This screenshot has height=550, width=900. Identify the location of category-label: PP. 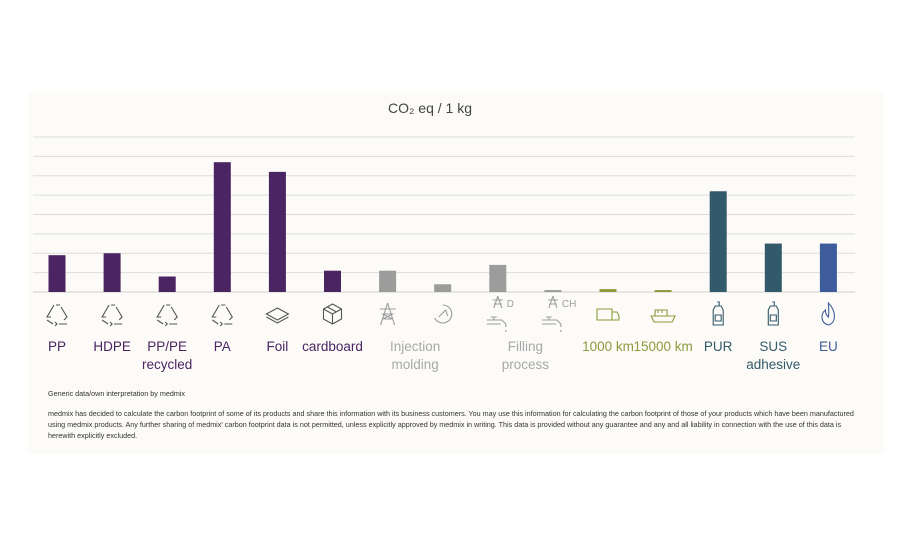
(56, 346).